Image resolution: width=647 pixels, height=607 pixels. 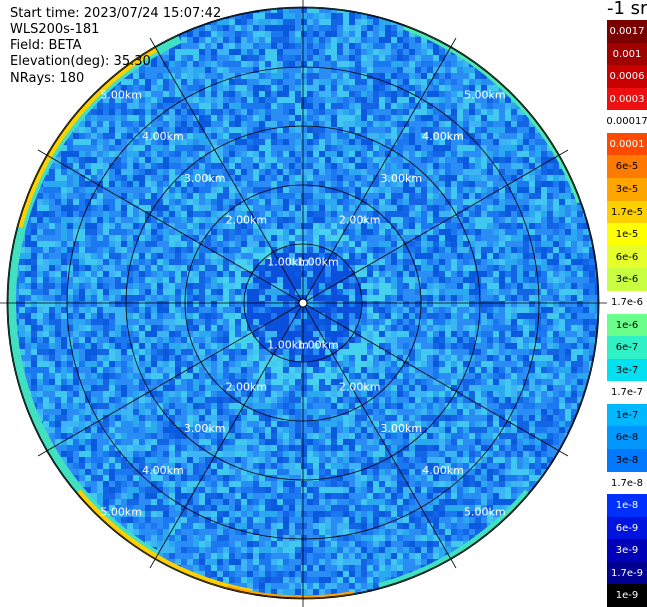 I want to click on colorbar-level-label: 6e-7, so click(x=627, y=348).